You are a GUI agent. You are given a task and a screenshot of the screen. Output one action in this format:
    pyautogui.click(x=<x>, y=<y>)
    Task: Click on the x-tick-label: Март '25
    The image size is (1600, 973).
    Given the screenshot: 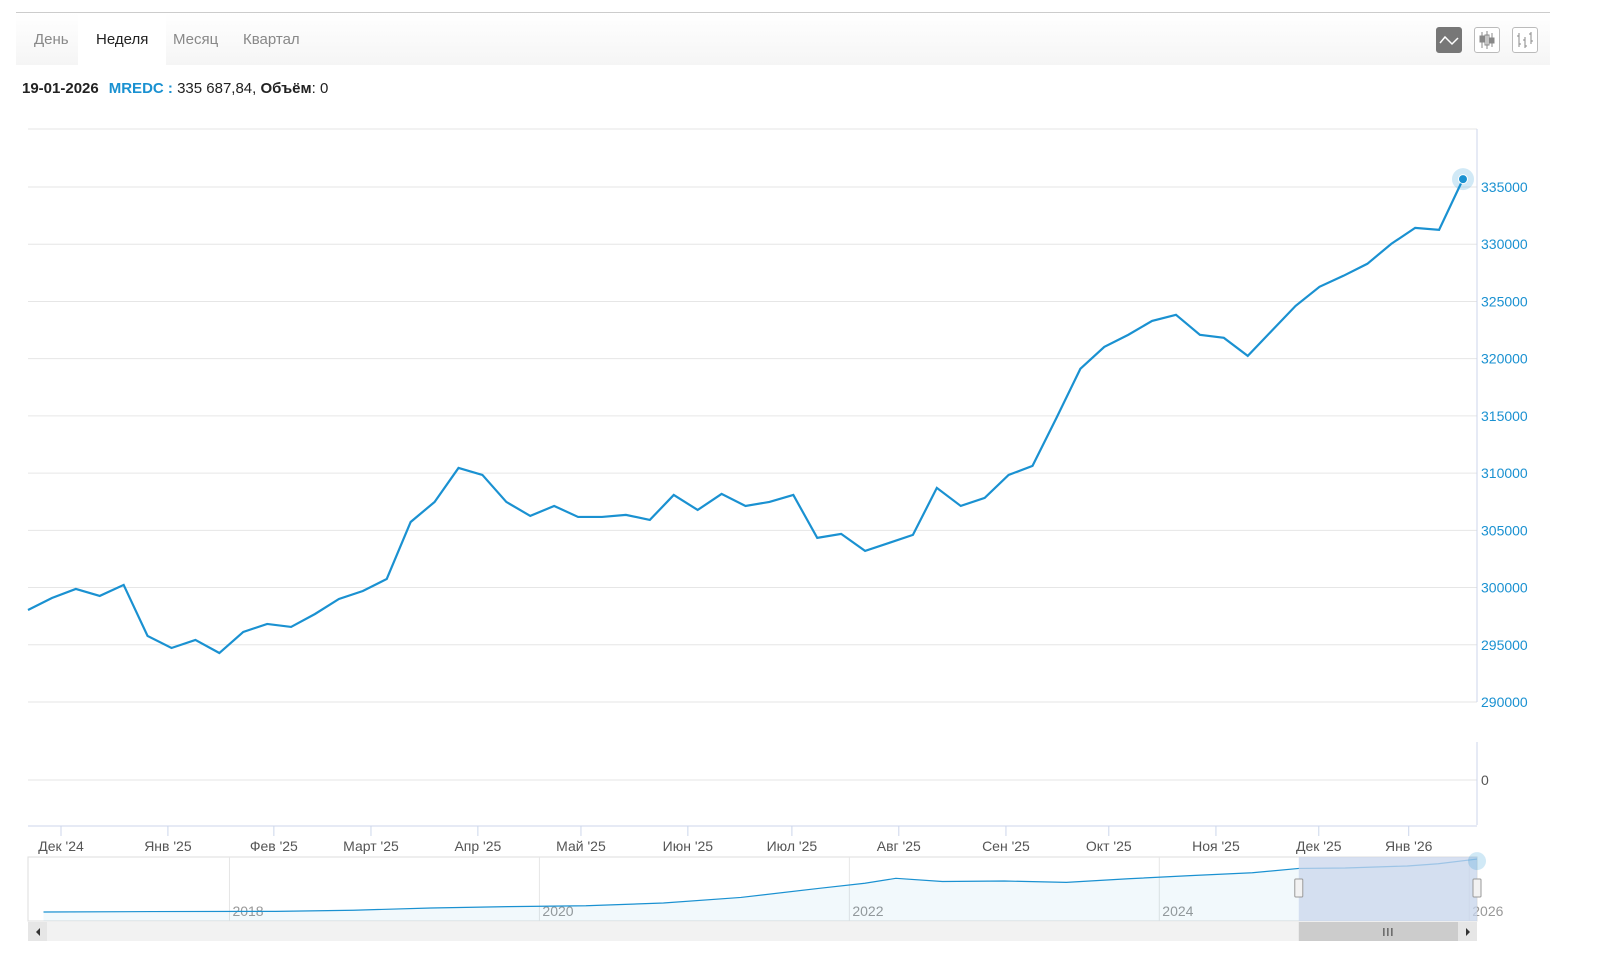 What is the action you would take?
    pyautogui.click(x=371, y=846)
    